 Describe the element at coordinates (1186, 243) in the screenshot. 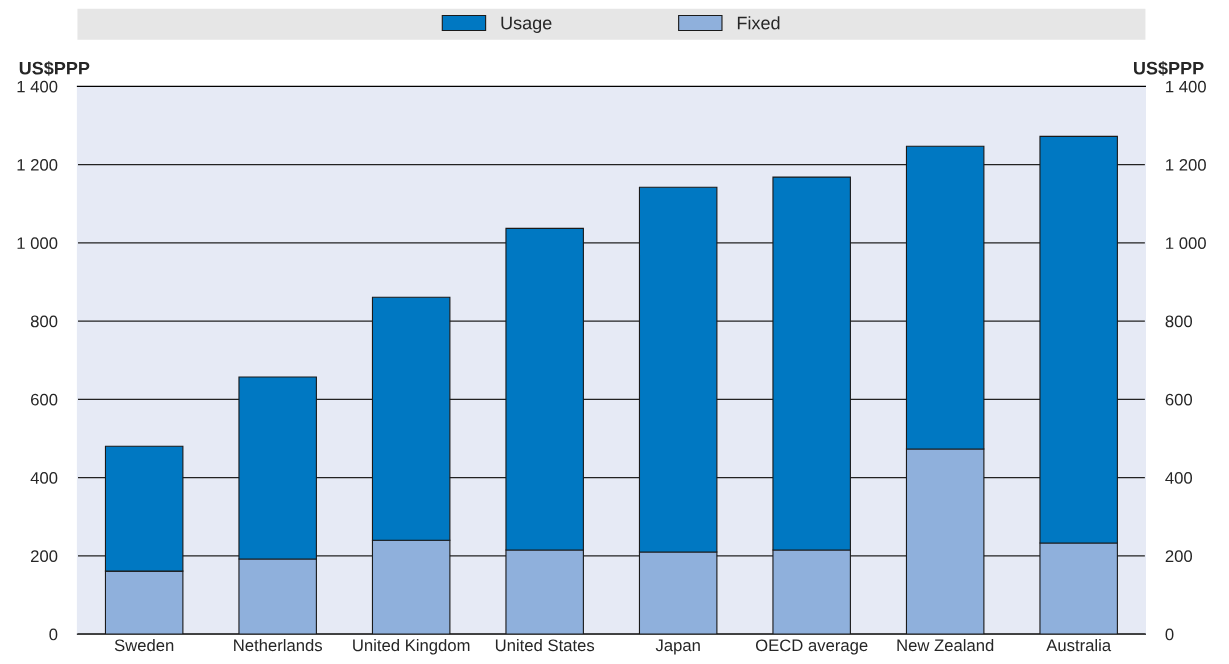

I see `y2-tick-label: 1 000` at that location.